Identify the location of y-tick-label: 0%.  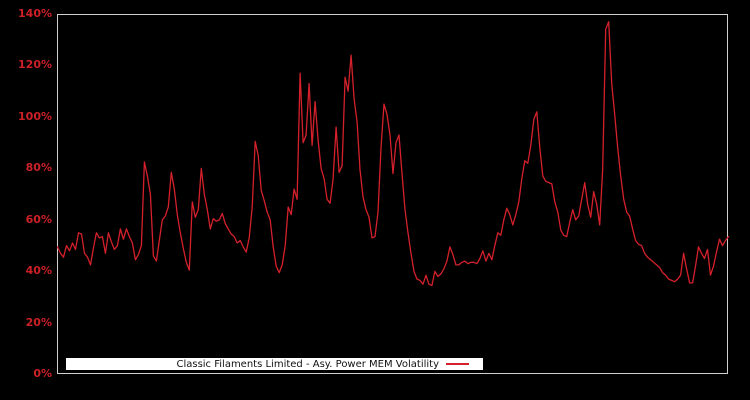
(42, 374).